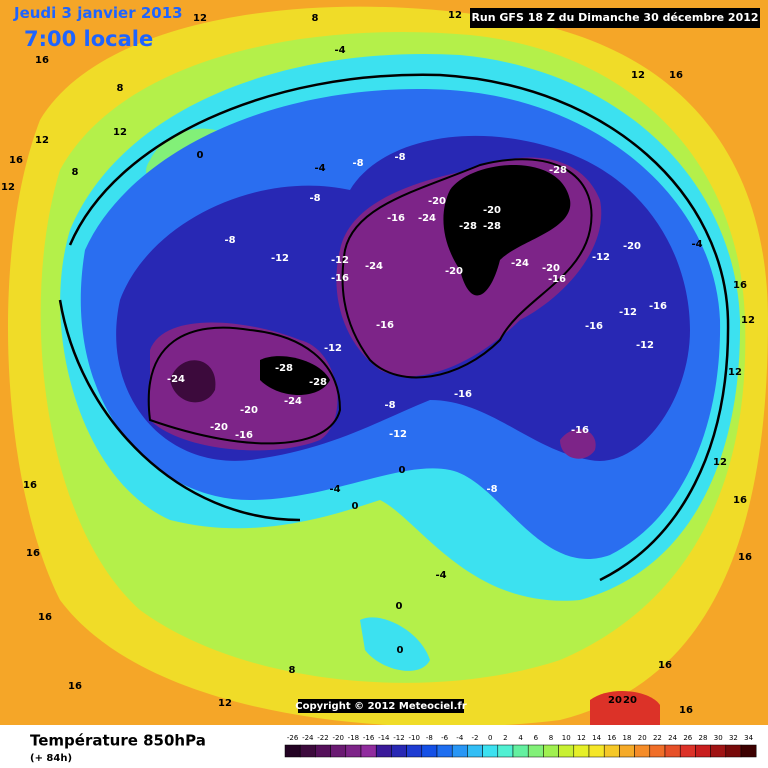 This screenshot has width=768, height=768. I want to click on time-label: 7:00 locale, so click(88, 39).